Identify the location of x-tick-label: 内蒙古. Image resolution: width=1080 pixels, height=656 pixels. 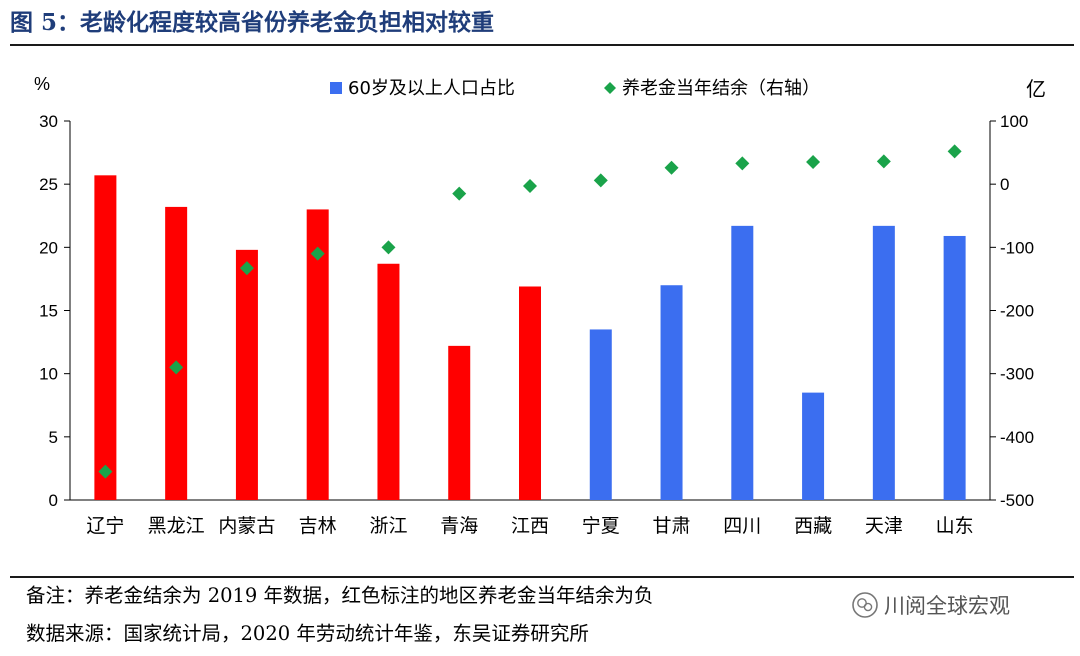
(246, 526).